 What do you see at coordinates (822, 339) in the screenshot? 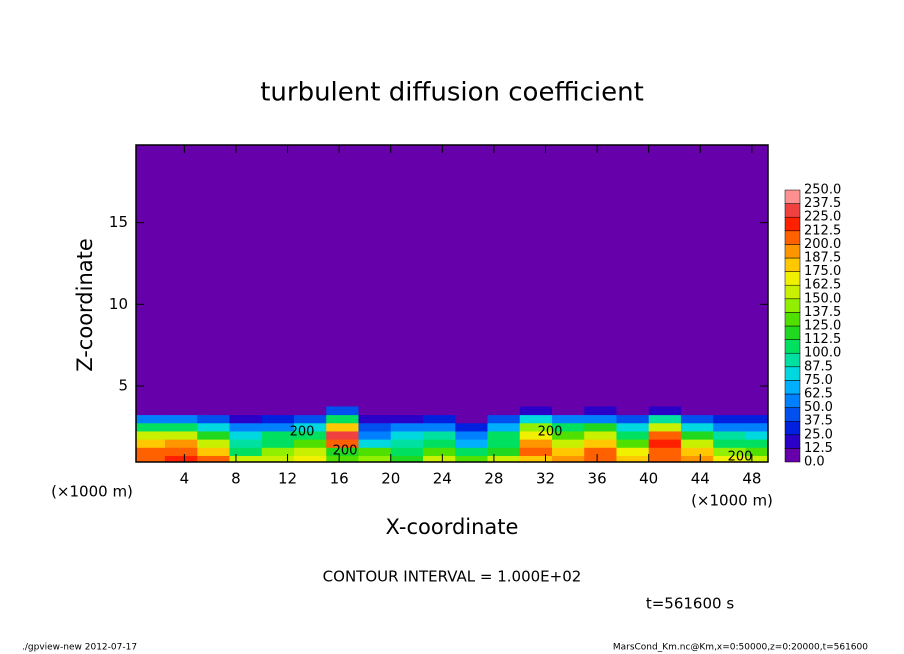
I see `colorbar-label: 112.5` at bounding box center [822, 339].